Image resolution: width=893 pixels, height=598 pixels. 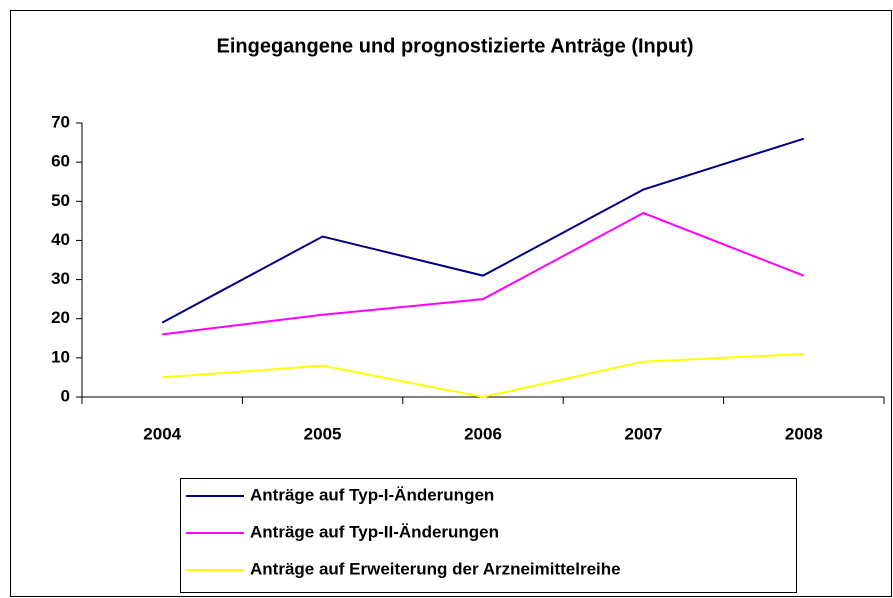 I want to click on x-tick-label: 2005, so click(x=323, y=433).